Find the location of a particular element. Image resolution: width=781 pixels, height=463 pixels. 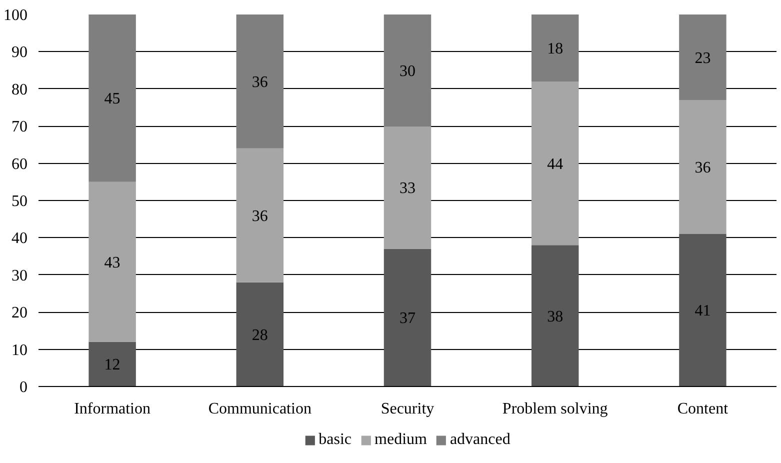

y-tick-label: 20 is located at coordinates (20, 313).